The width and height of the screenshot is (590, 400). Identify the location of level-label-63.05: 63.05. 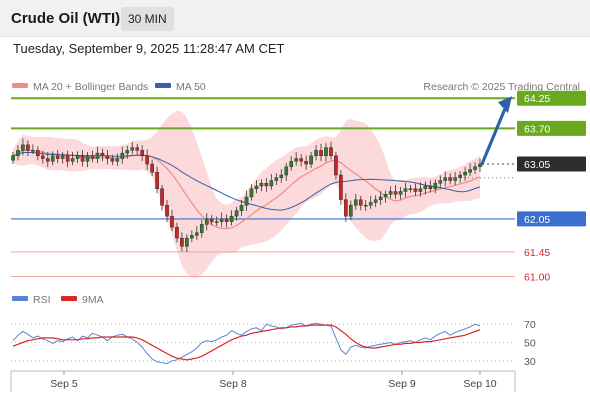
(537, 165).